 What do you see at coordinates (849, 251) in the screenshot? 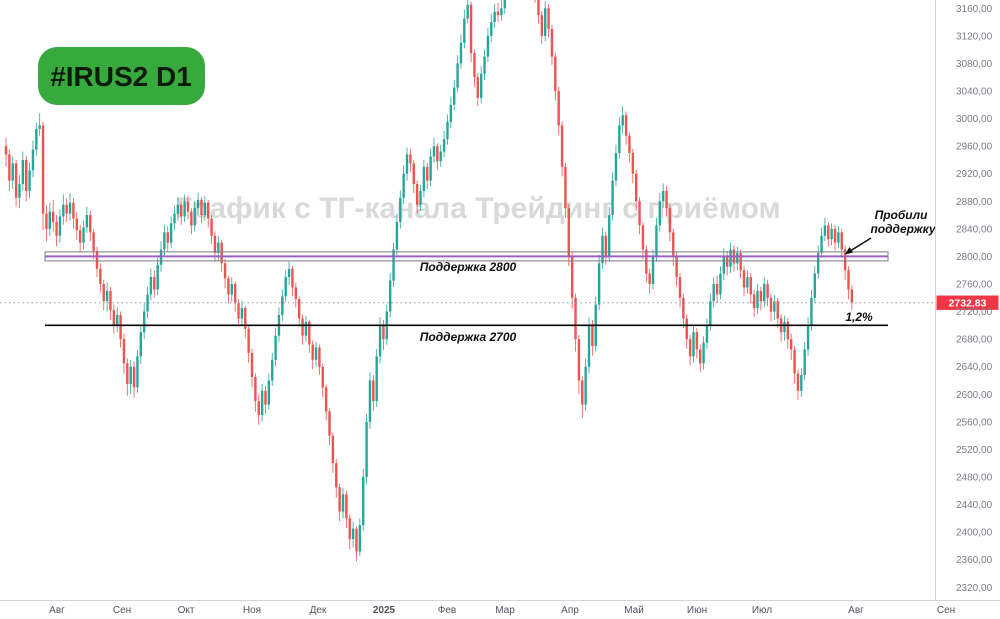
I see `arrow-head-icon` at bounding box center [849, 251].